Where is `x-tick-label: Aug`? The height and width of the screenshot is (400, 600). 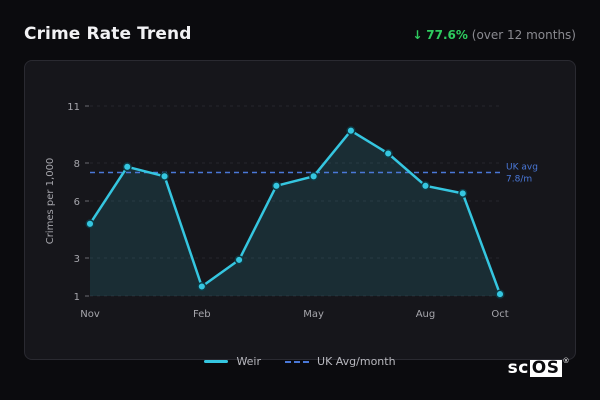
x-tick-label: Aug is located at coordinates (426, 314).